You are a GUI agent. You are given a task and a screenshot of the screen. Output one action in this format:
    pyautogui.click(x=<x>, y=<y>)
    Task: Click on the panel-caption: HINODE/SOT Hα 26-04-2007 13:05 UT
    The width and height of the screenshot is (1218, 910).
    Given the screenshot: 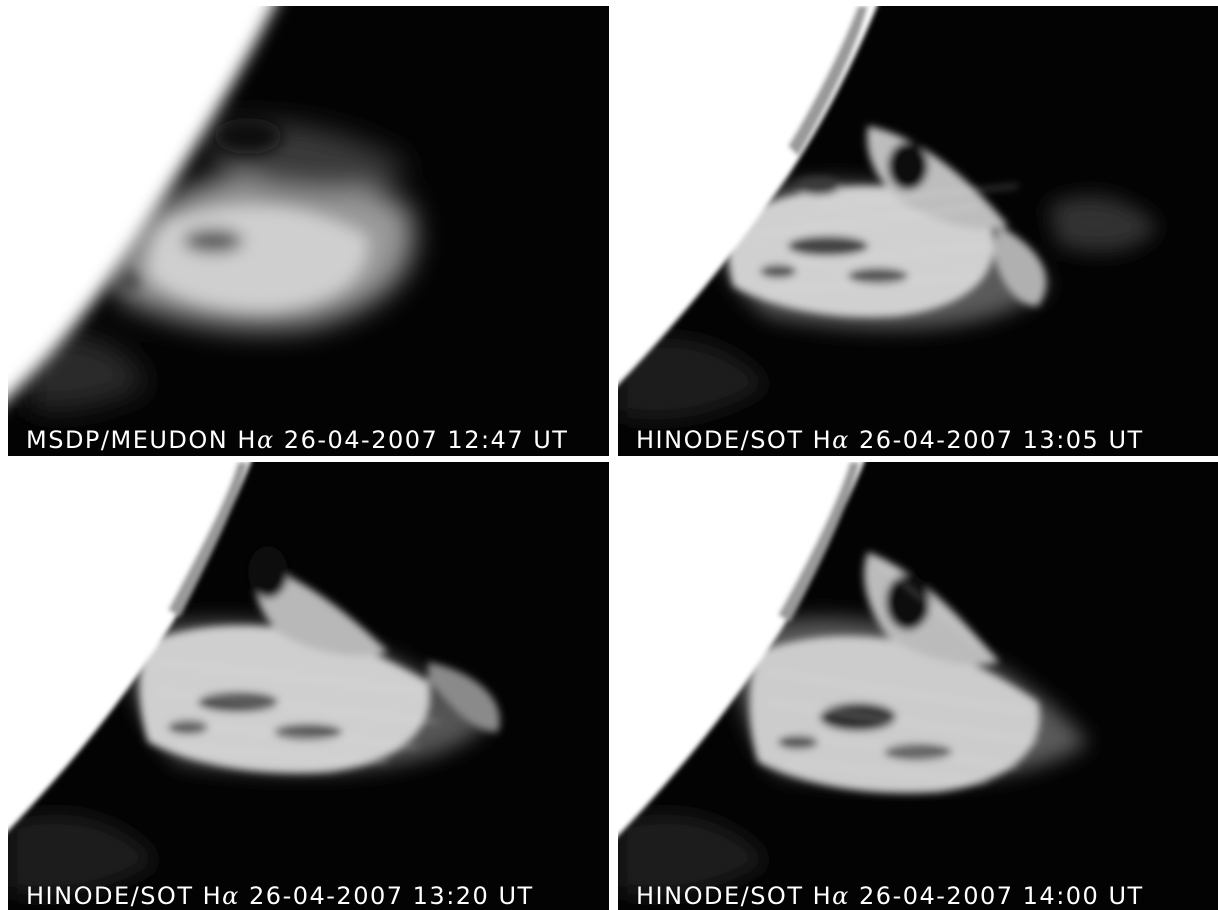 What is the action you would take?
    pyautogui.click(x=890, y=440)
    